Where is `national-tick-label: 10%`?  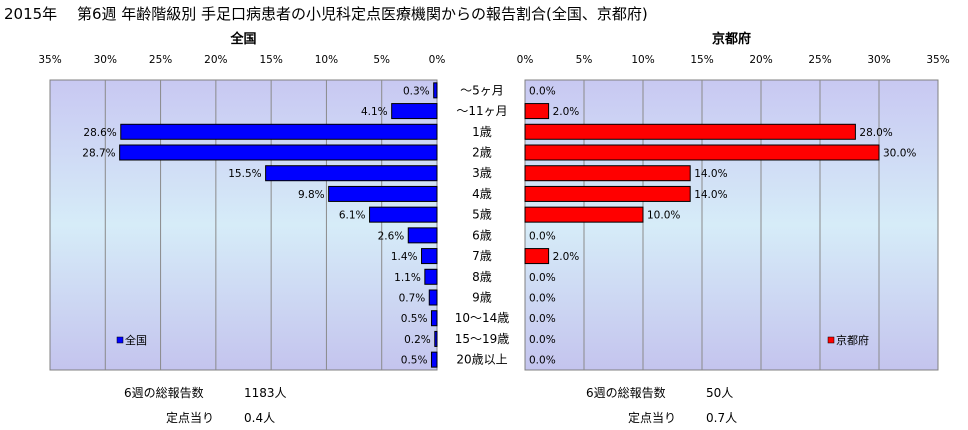 national-tick-label: 10% is located at coordinates (326, 60).